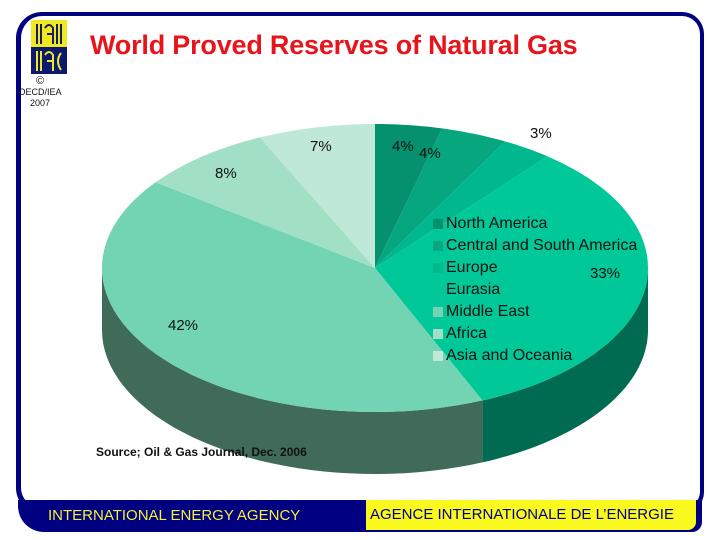  Describe the element at coordinates (466, 333) in the screenshot. I see `legend-label: Africa` at that location.